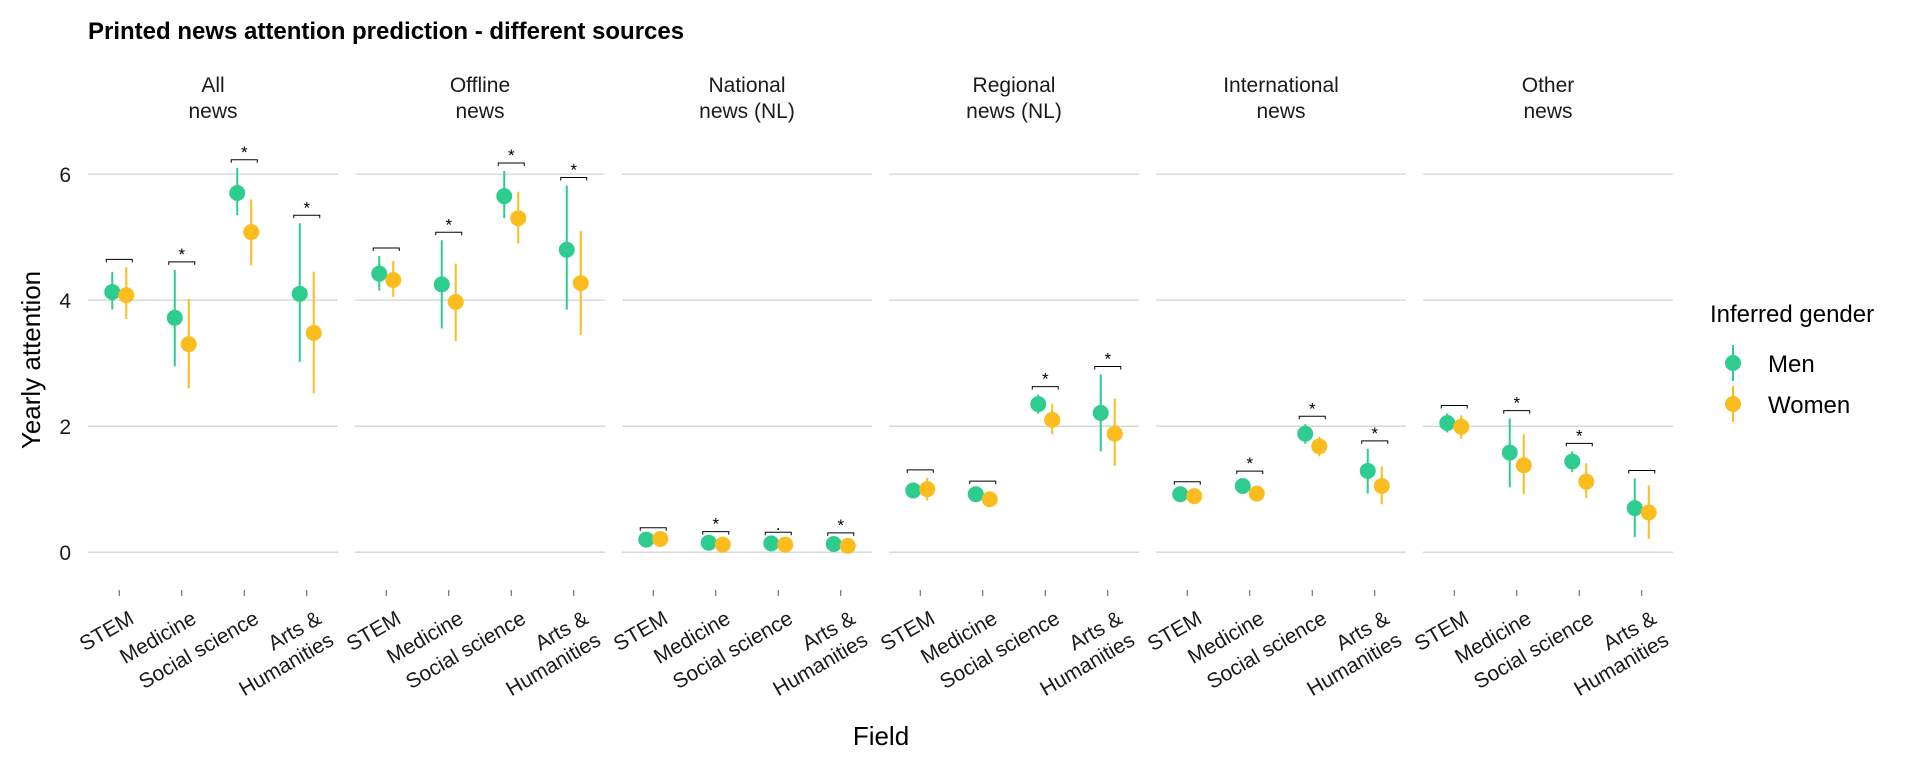 The width and height of the screenshot is (1920, 768). What do you see at coordinates (65, 427) in the screenshot?
I see `y-tick-label: 2` at bounding box center [65, 427].